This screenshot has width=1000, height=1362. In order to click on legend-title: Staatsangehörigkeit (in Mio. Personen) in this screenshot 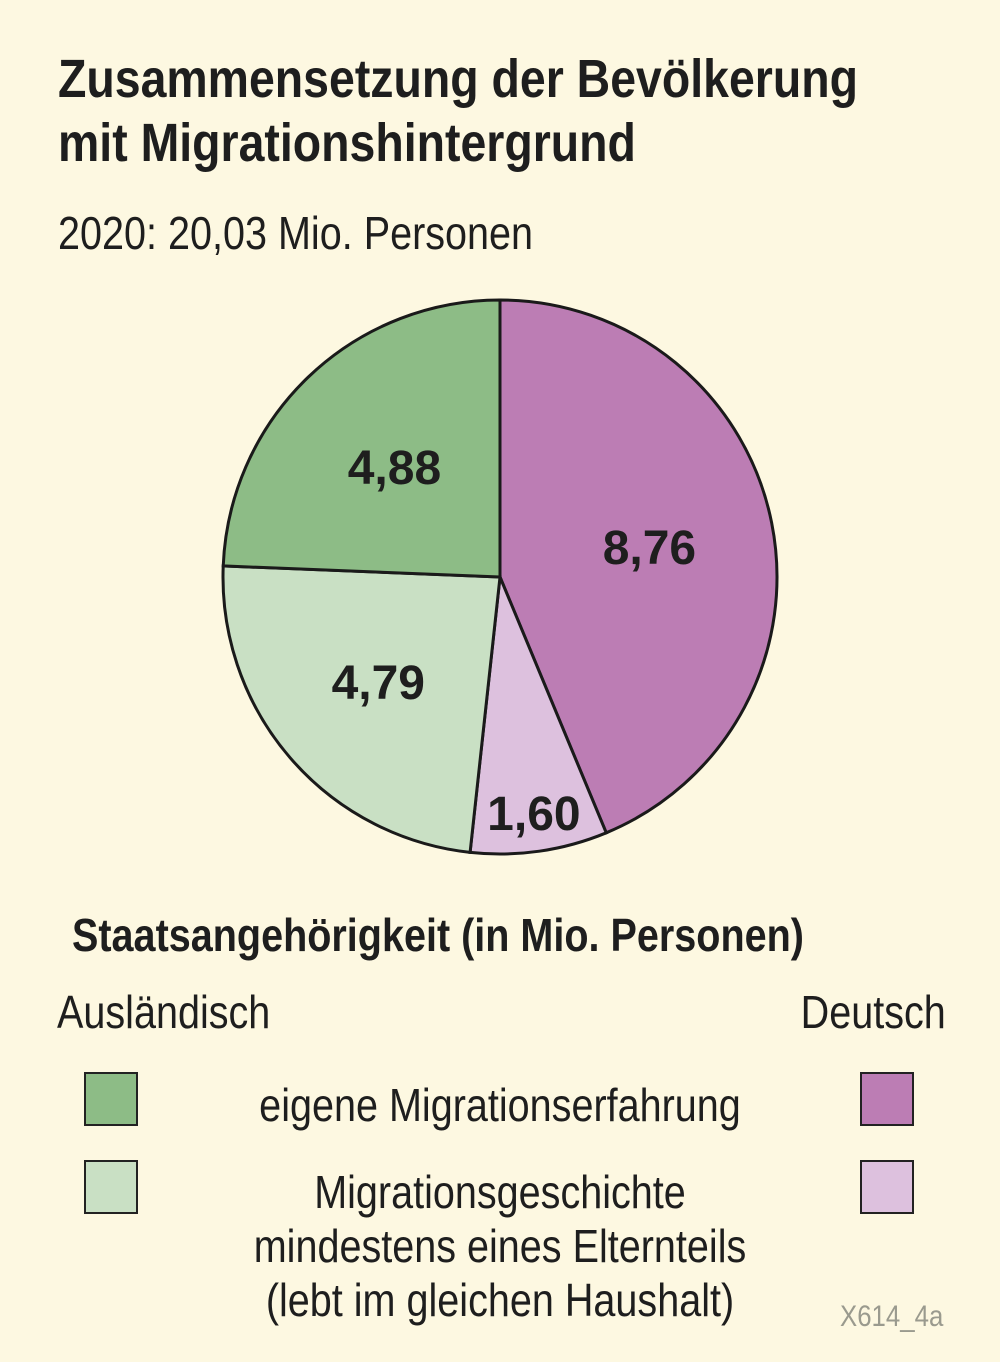, I will do `click(438, 935)`.